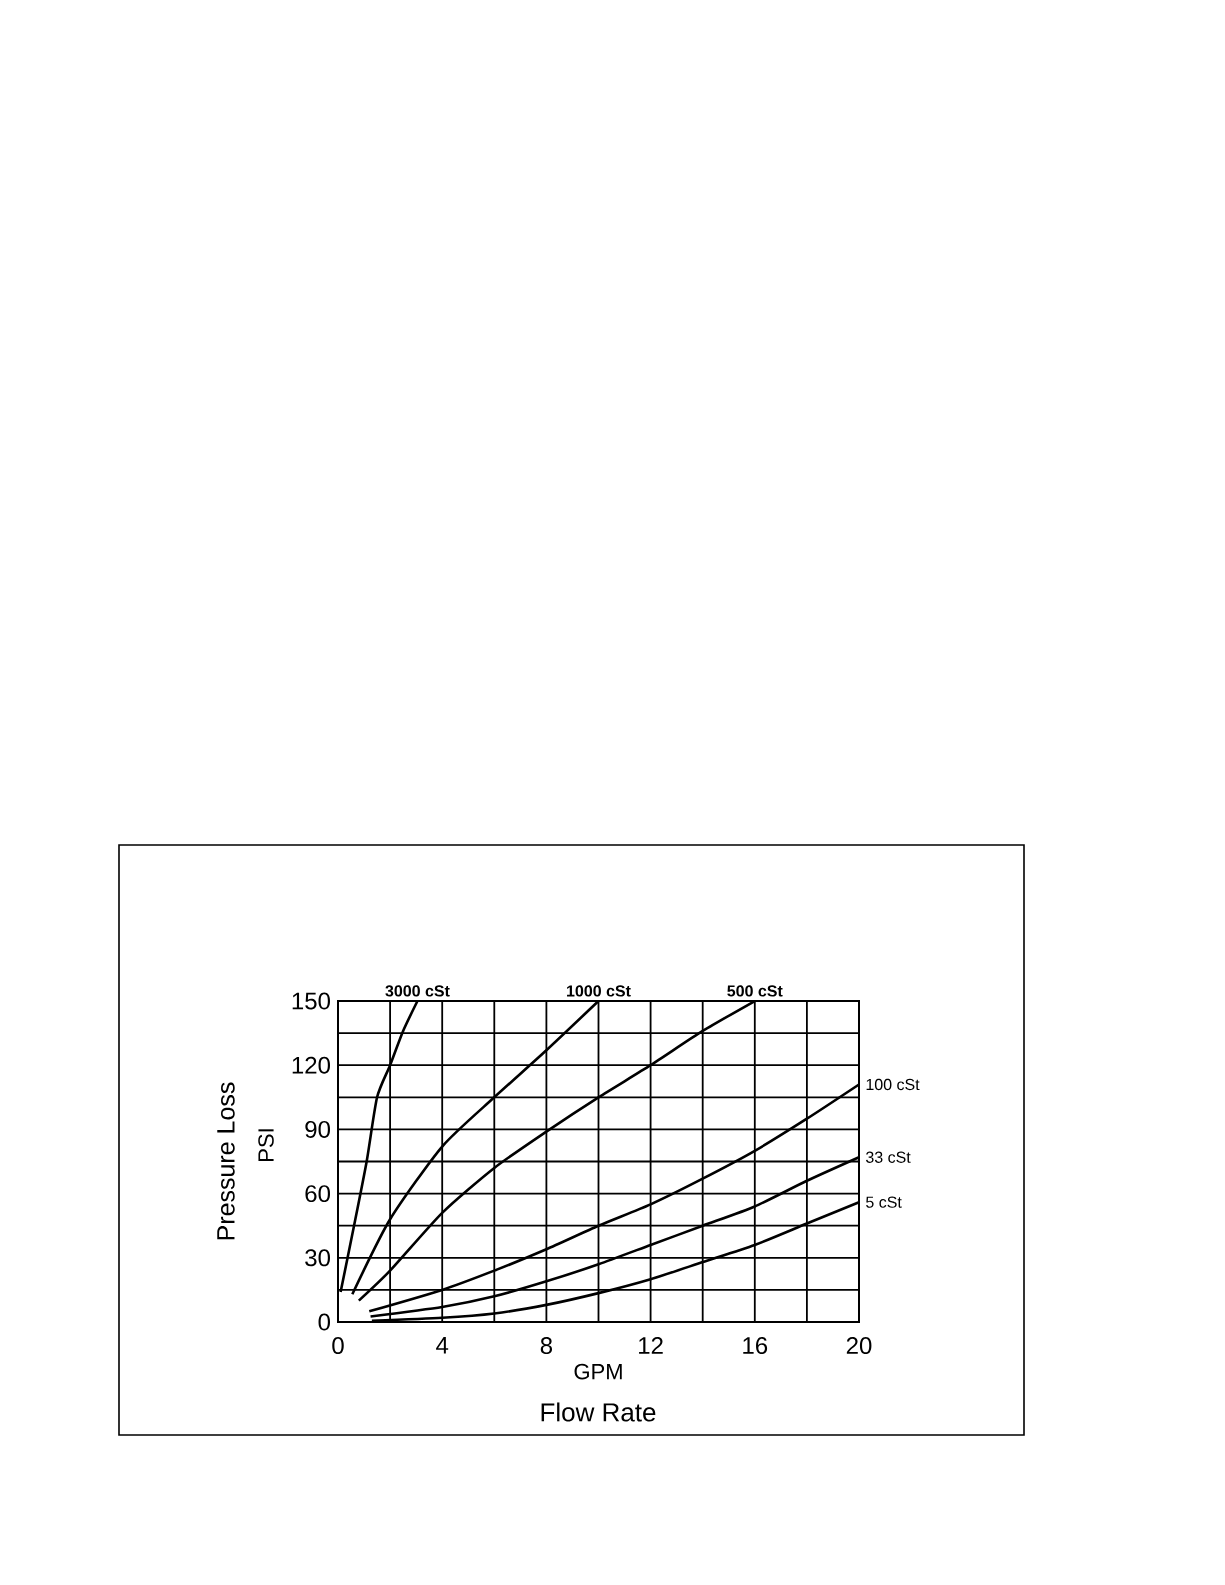  Describe the element at coordinates (893, 1084) in the screenshot. I see `series-label: 100 cSt` at that location.